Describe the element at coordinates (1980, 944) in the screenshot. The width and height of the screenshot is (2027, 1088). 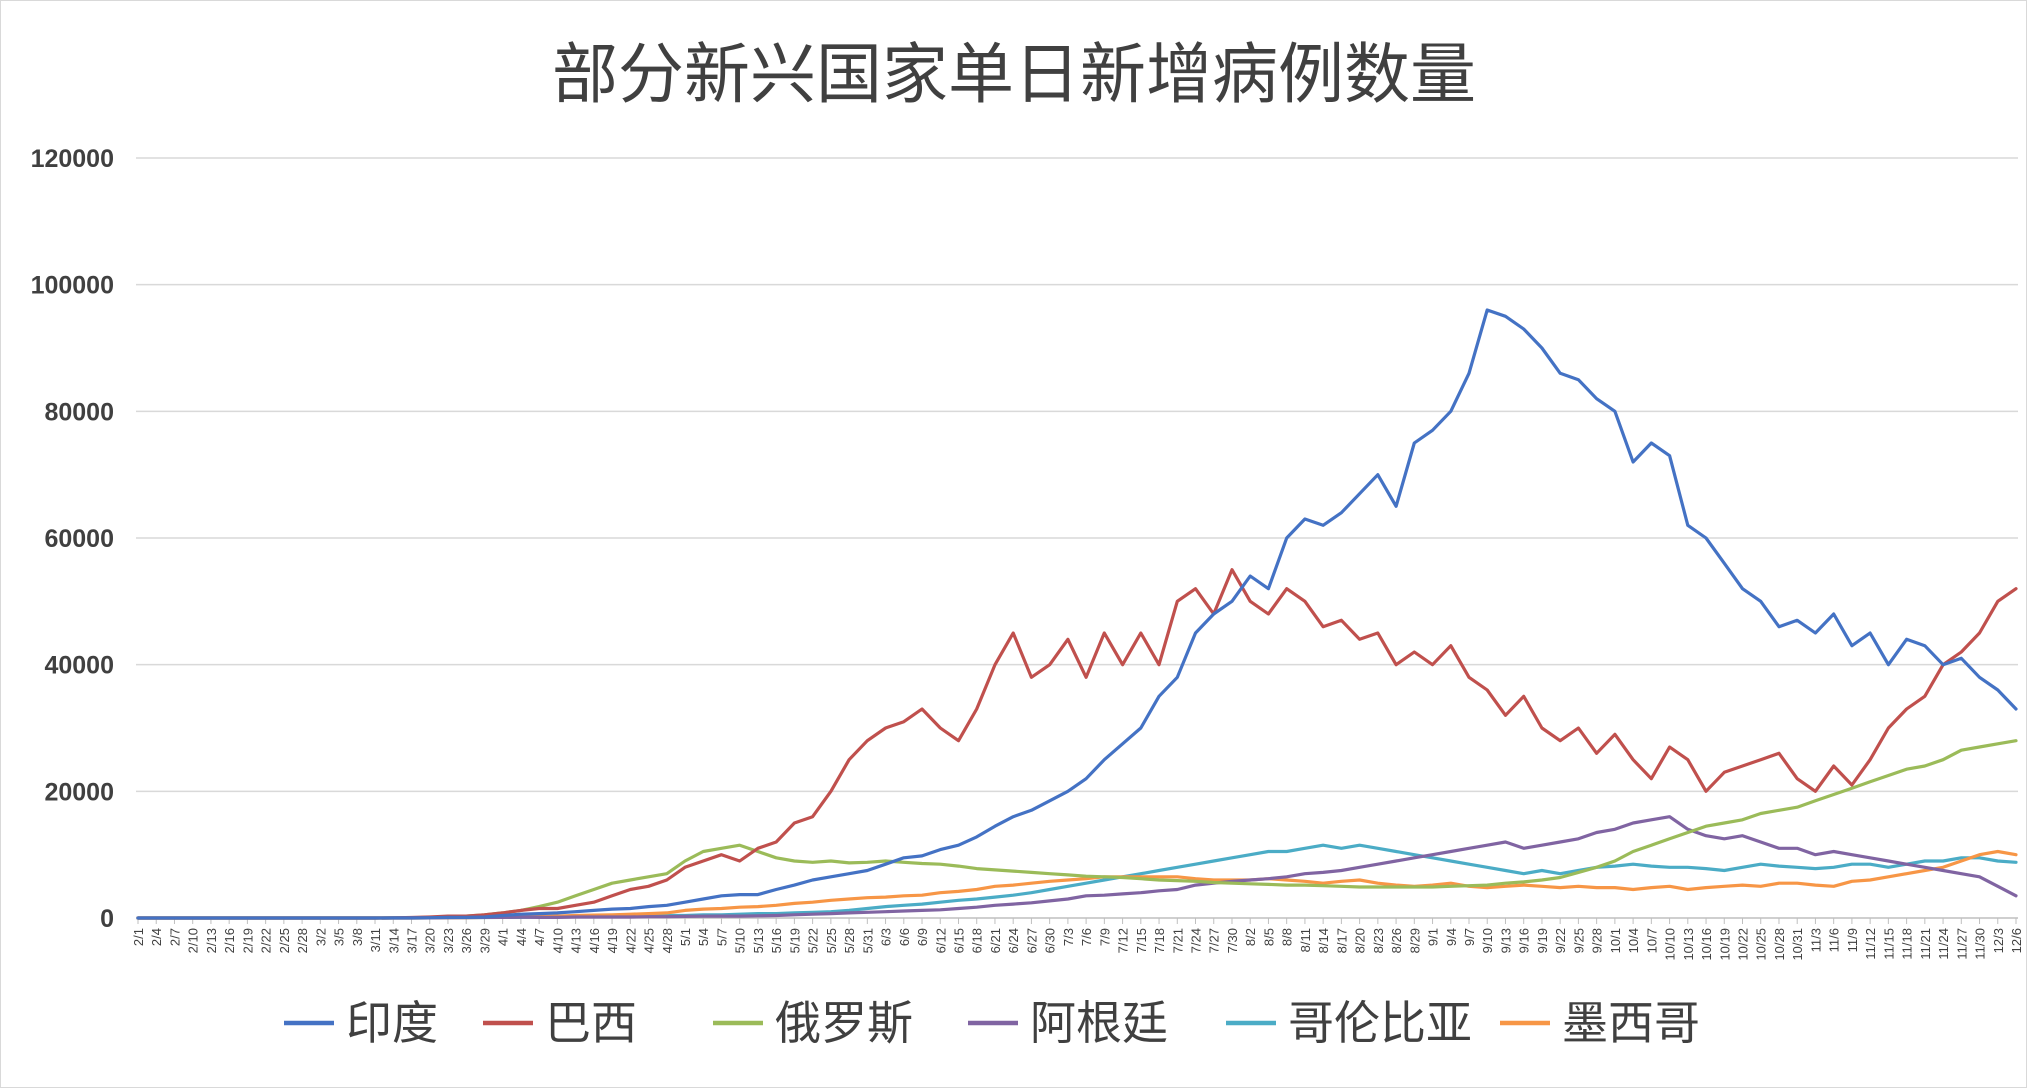
I see `x-tick-label: 11/30` at that location.